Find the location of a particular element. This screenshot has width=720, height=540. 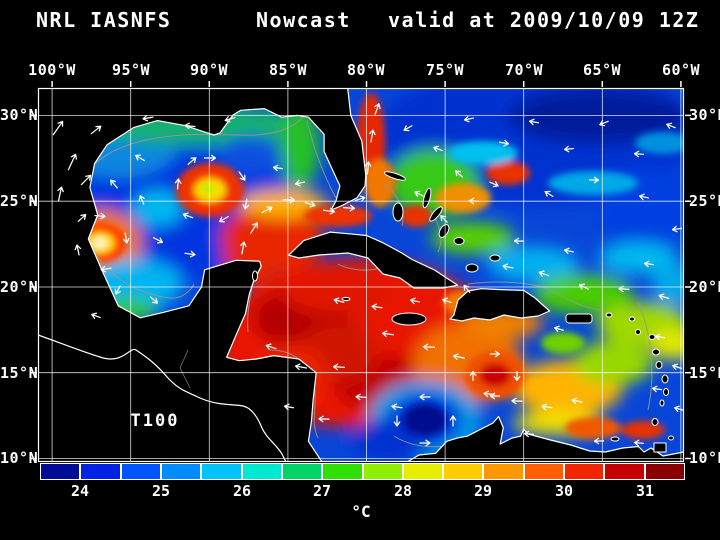

colorbar is located at coordinates (362, 471).